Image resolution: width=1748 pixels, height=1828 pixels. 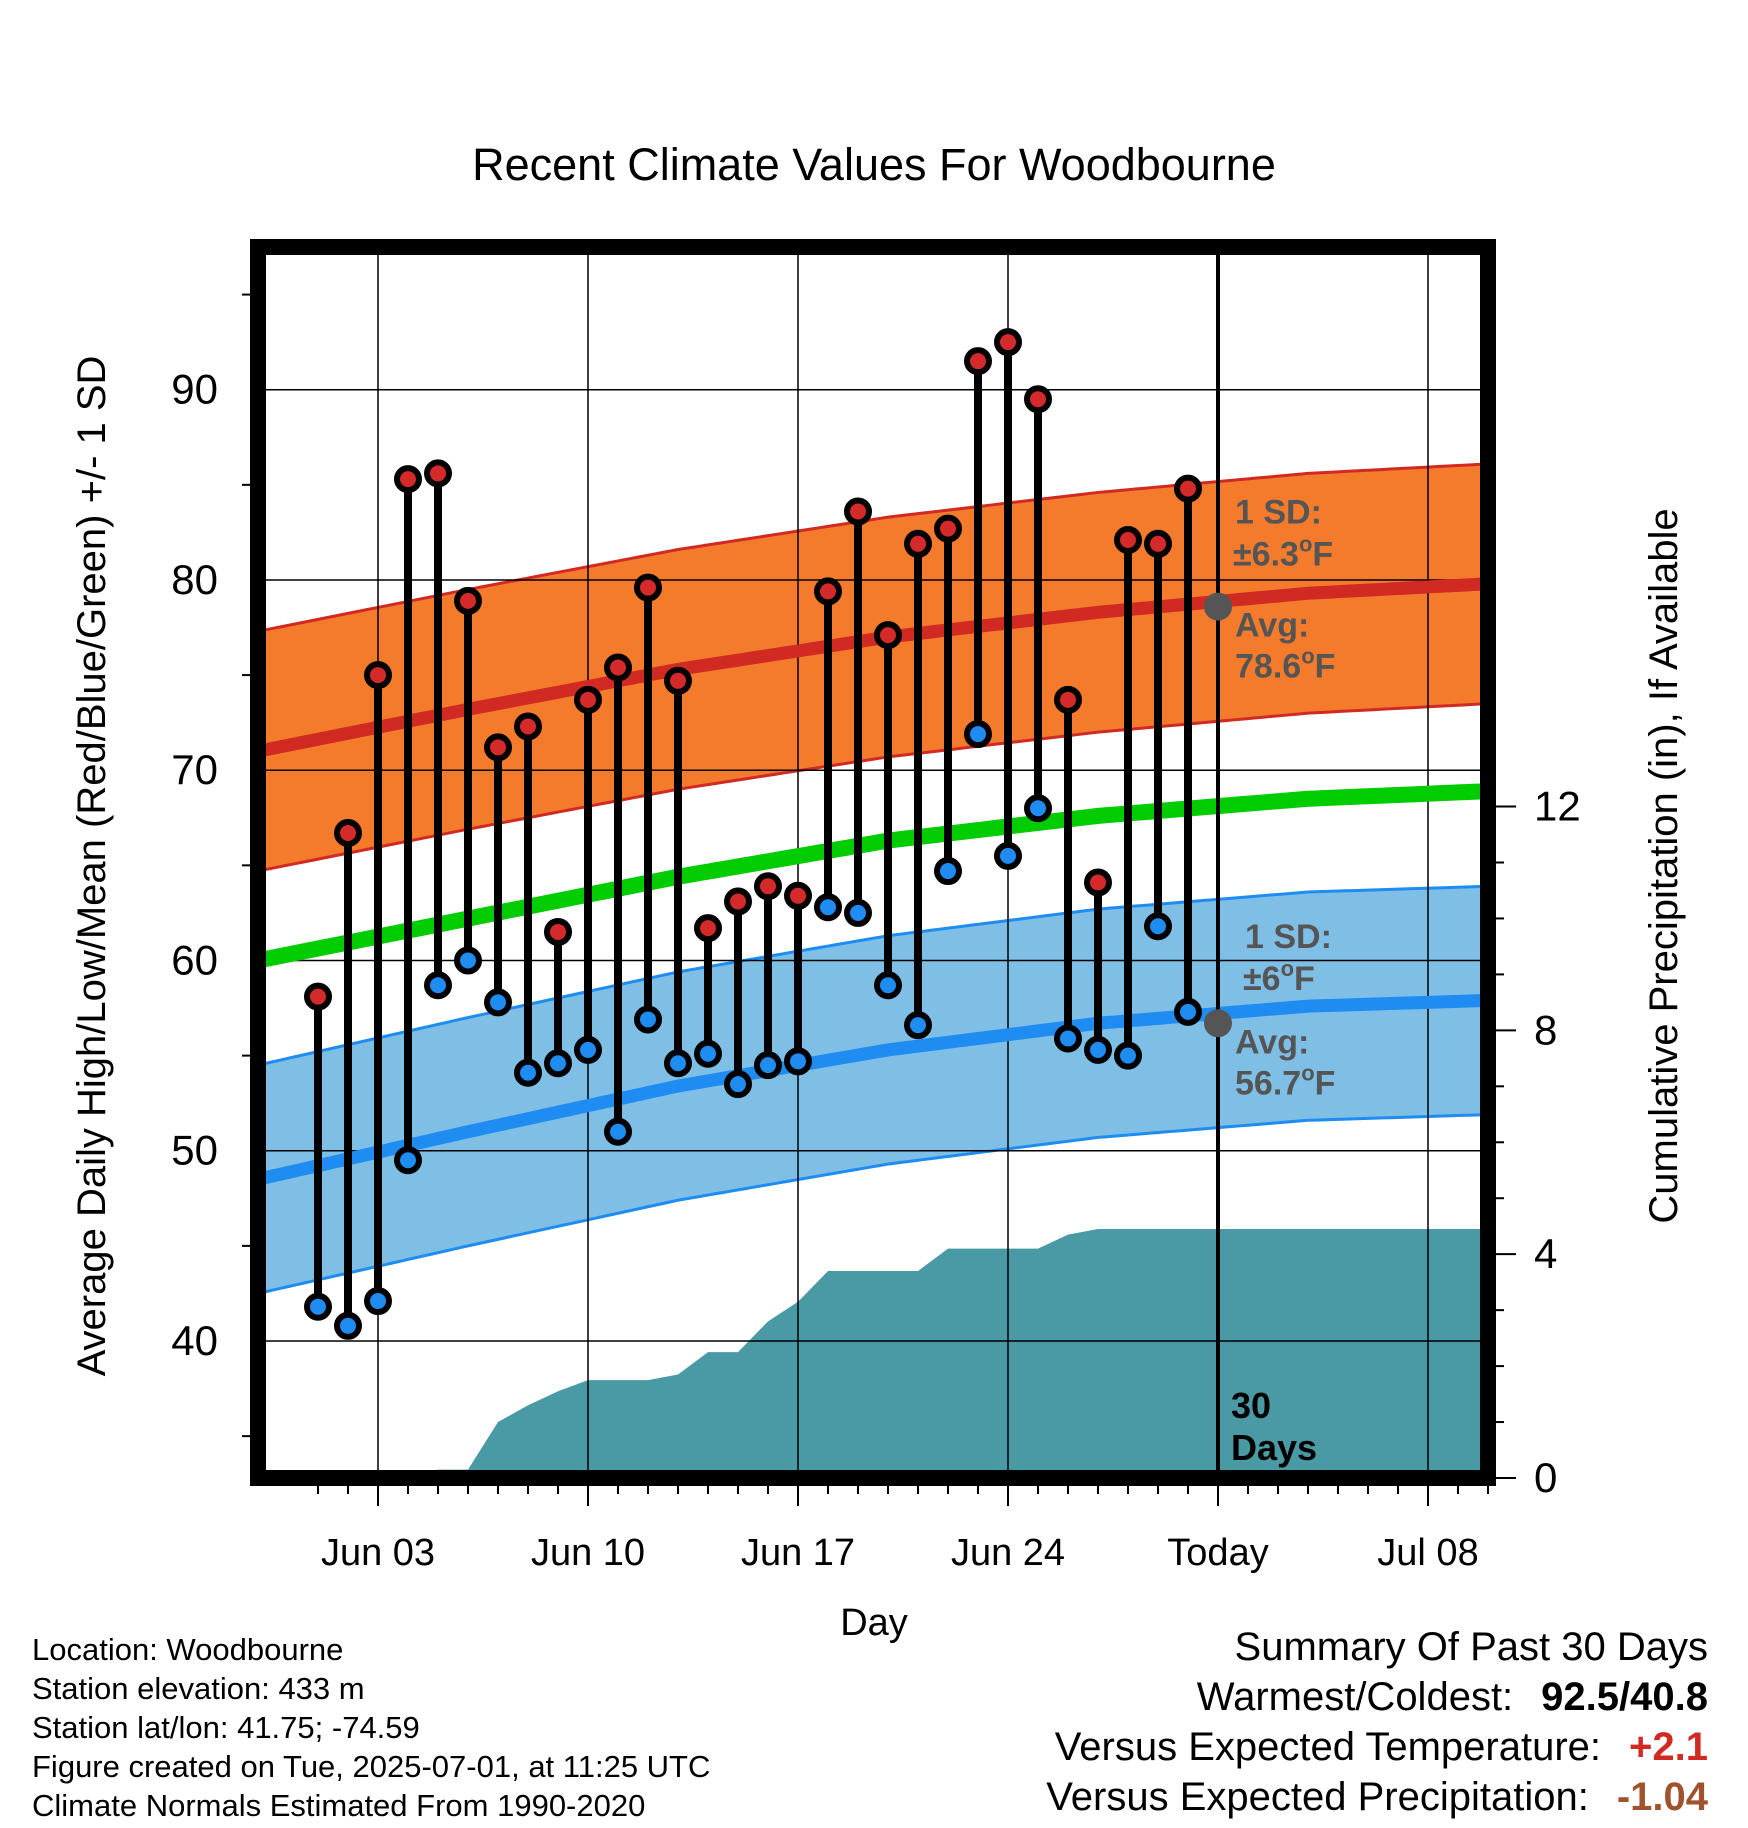 What do you see at coordinates (194, 1150) in the screenshot?
I see `y-tick-label: 50` at bounding box center [194, 1150].